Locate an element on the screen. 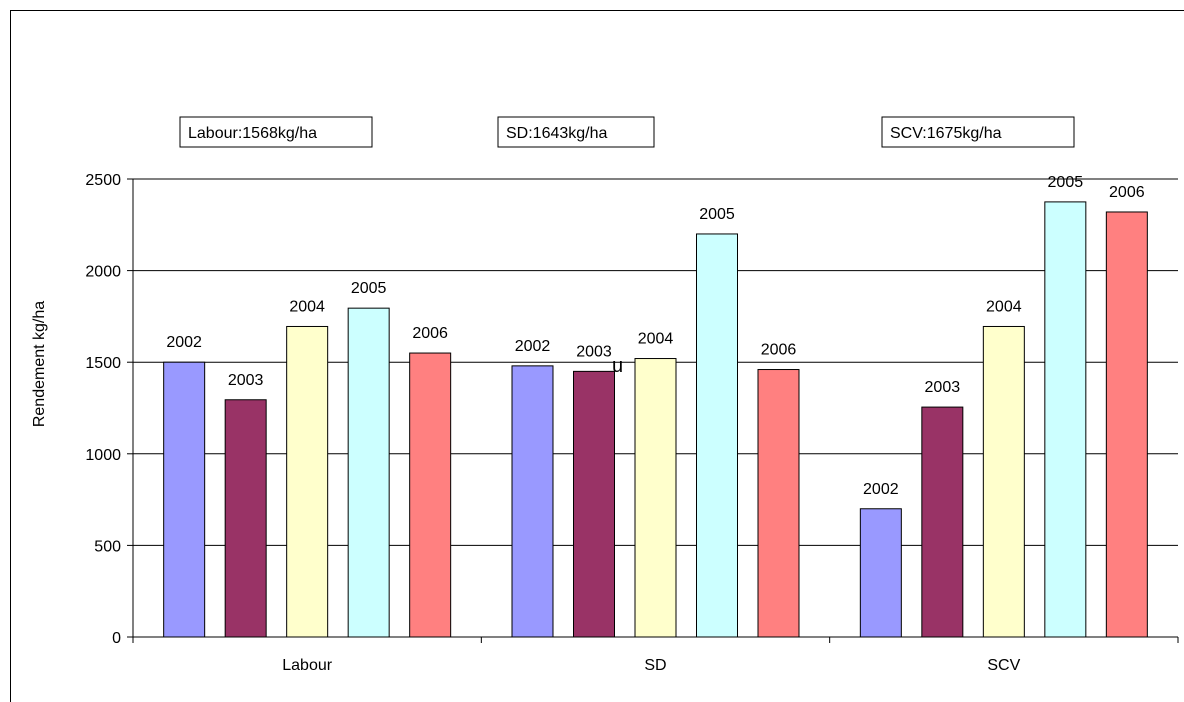 The image size is (1184, 702). y-tick-label: 1500 is located at coordinates (103, 363).